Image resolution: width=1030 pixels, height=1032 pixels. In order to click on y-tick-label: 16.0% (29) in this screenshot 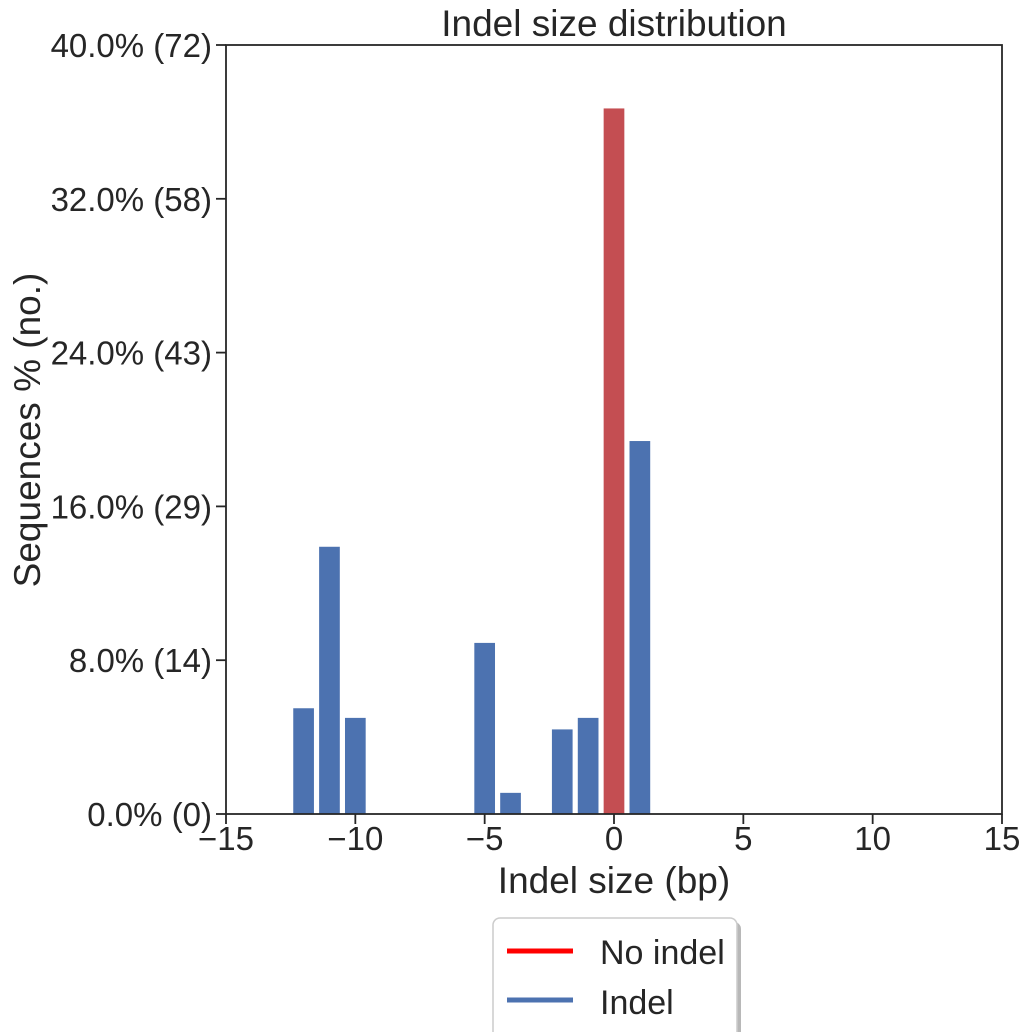, I will do `click(131, 506)`.